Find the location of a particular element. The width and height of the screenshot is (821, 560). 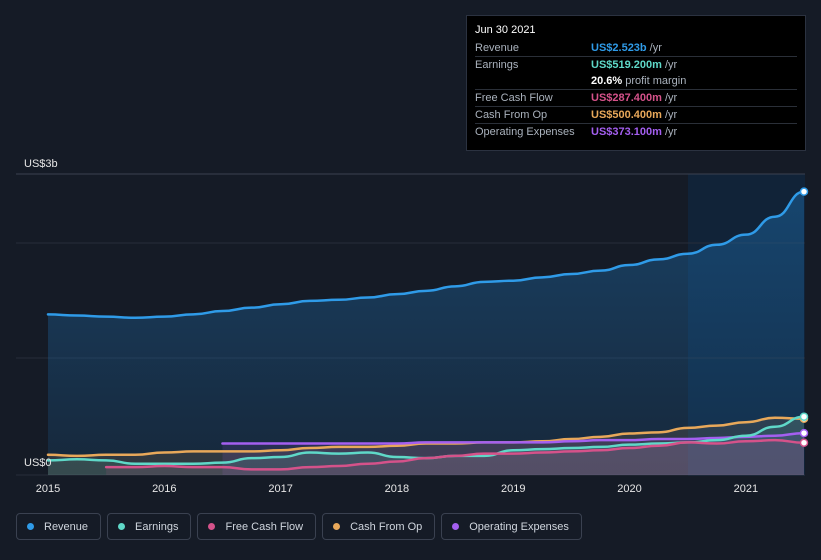

x-tick-label: 2015 is located at coordinates (48, 489).